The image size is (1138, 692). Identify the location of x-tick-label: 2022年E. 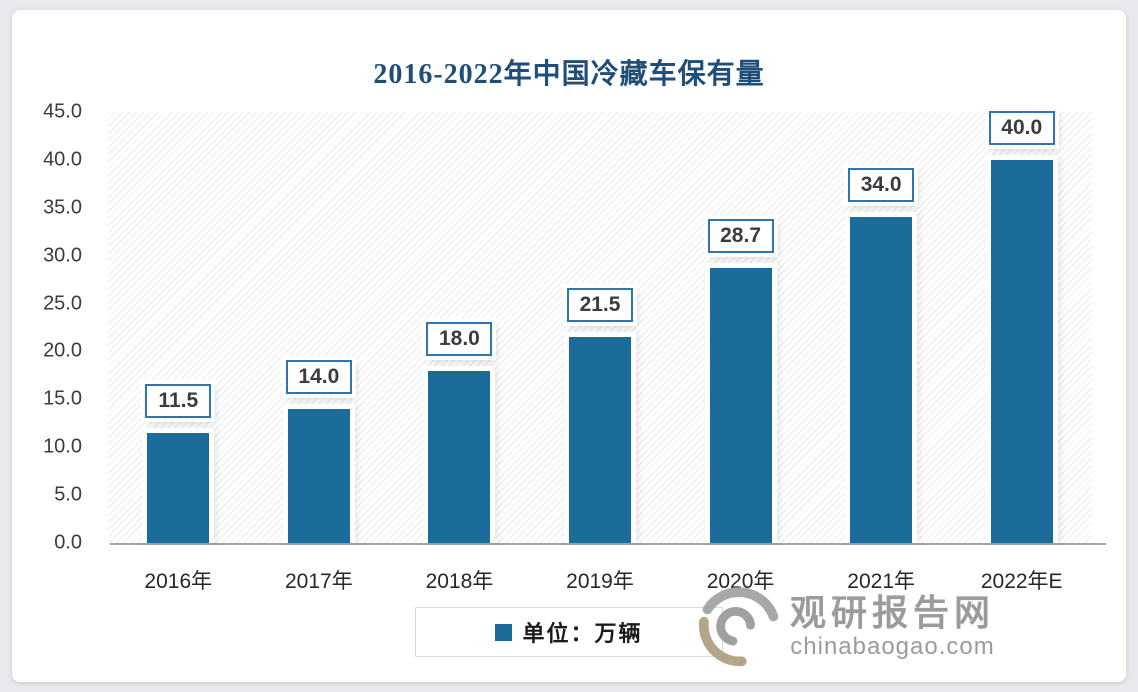
(1021, 581).